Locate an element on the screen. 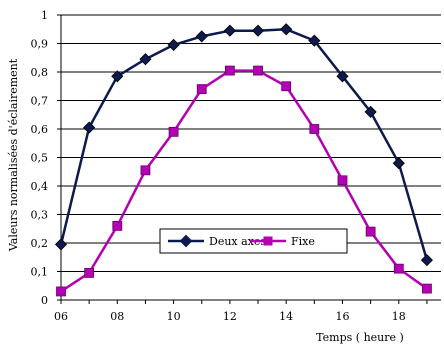  x-tick-label: 12 is located at coordinates (230, 316).